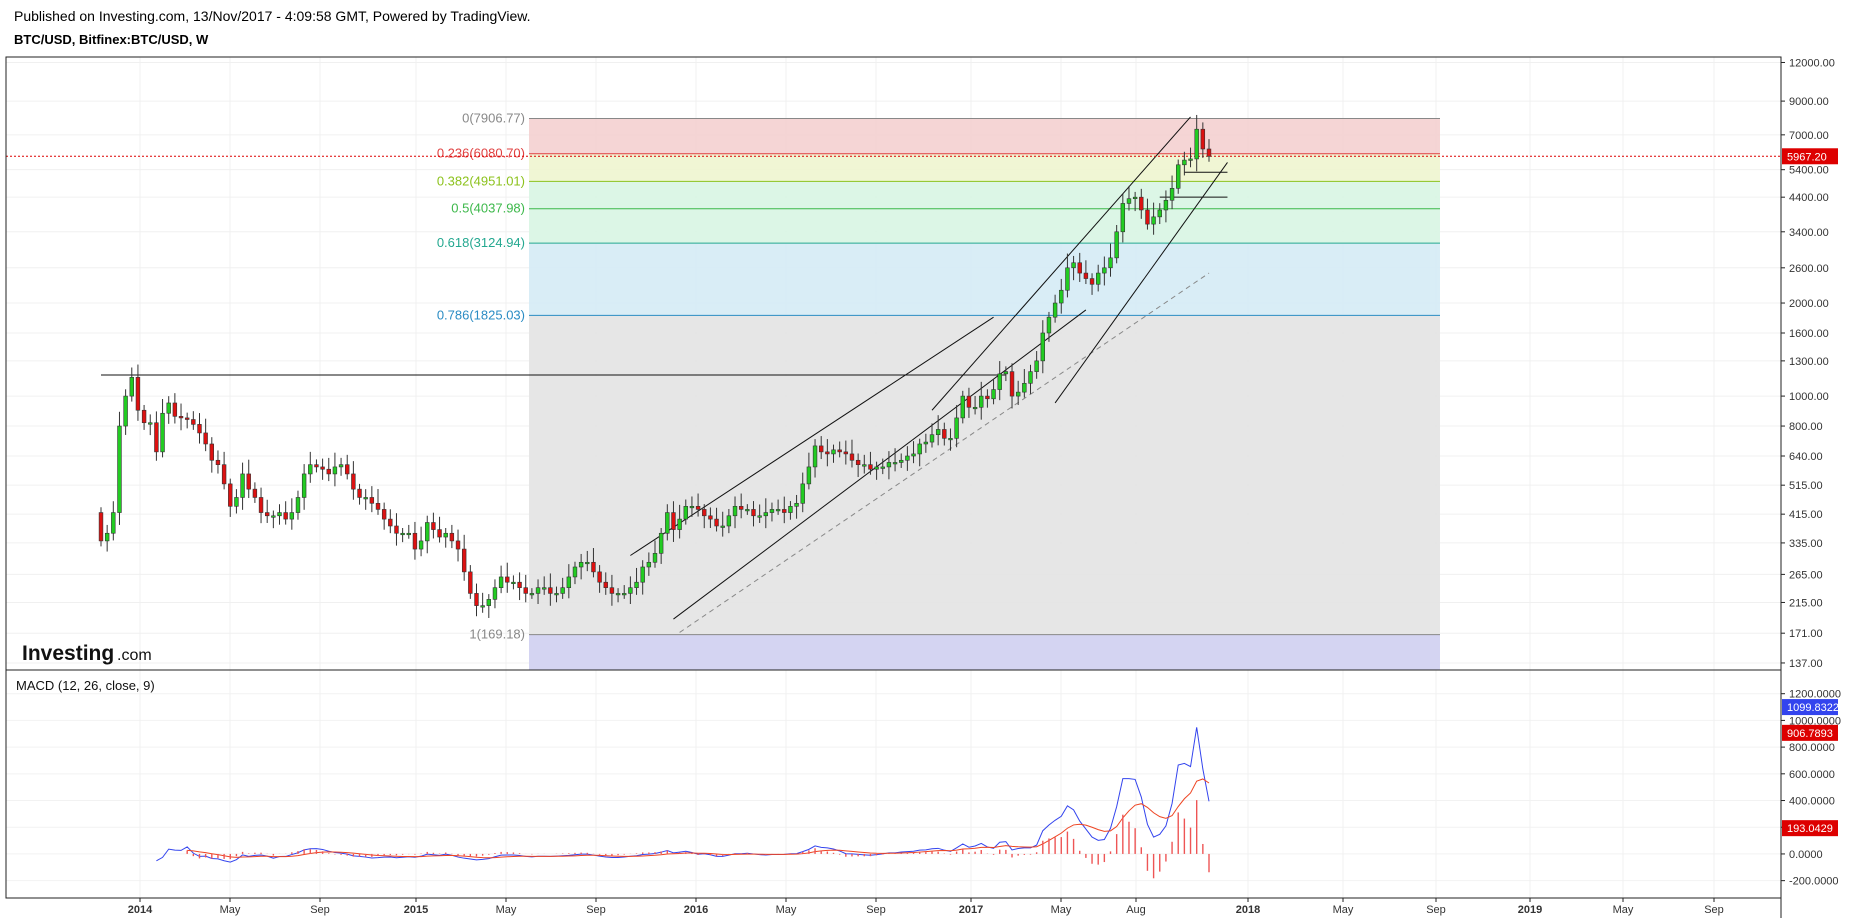 This screenshot has height=922, width=1854. I want to click on histogram-value-badge-bg, so click(1810, 828).